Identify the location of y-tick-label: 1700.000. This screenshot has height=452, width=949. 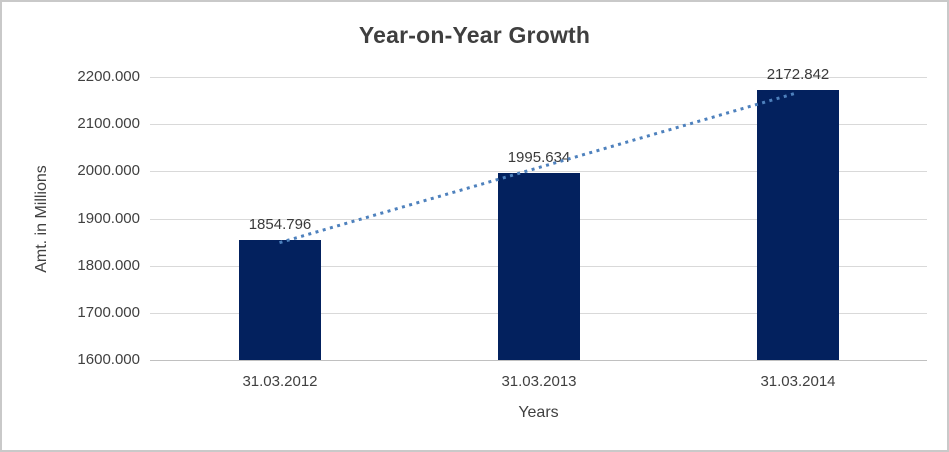
(108, 312).